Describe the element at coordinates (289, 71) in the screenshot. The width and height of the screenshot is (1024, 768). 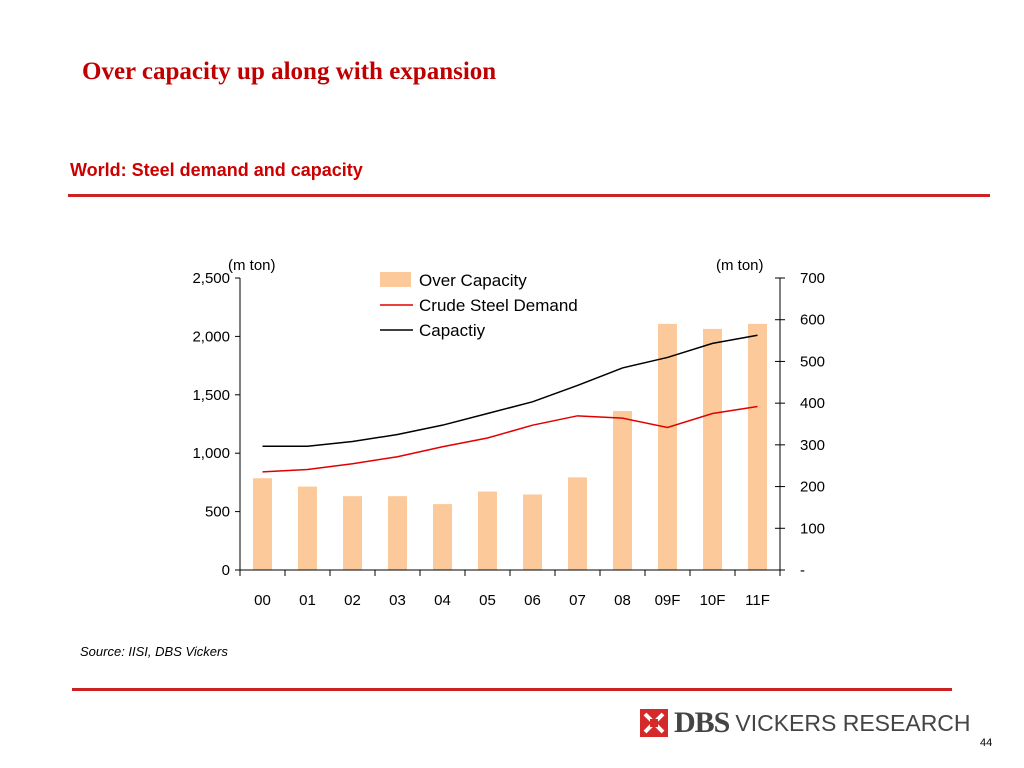
I see `slide-title: Over capacity up along with expansion` at that location.